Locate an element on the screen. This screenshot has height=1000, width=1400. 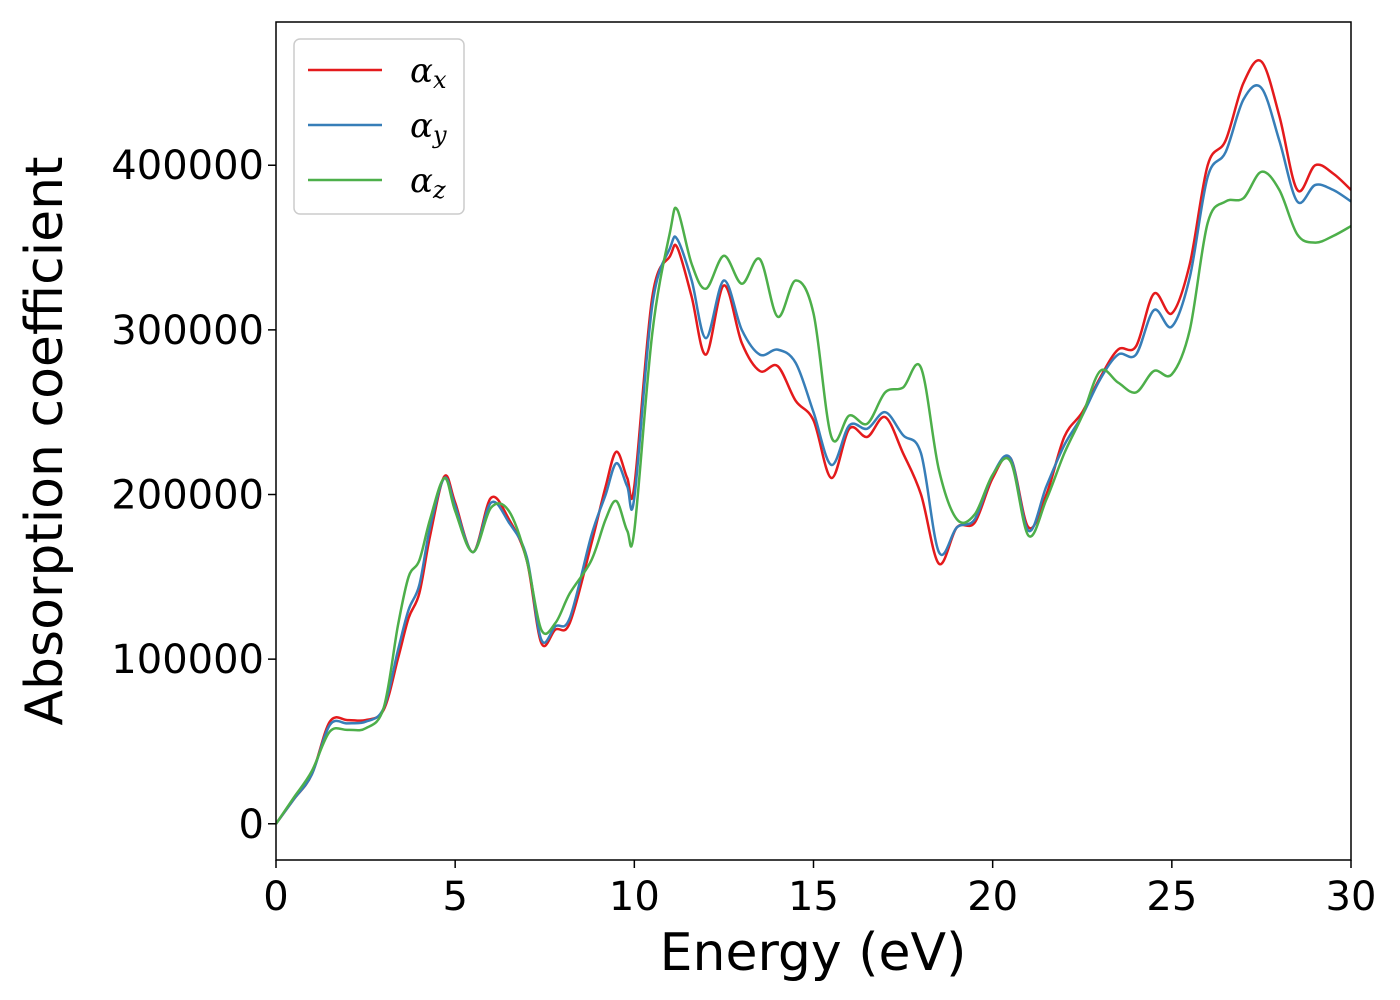
legend-label-z: αz is located at coordinates (428, 182).